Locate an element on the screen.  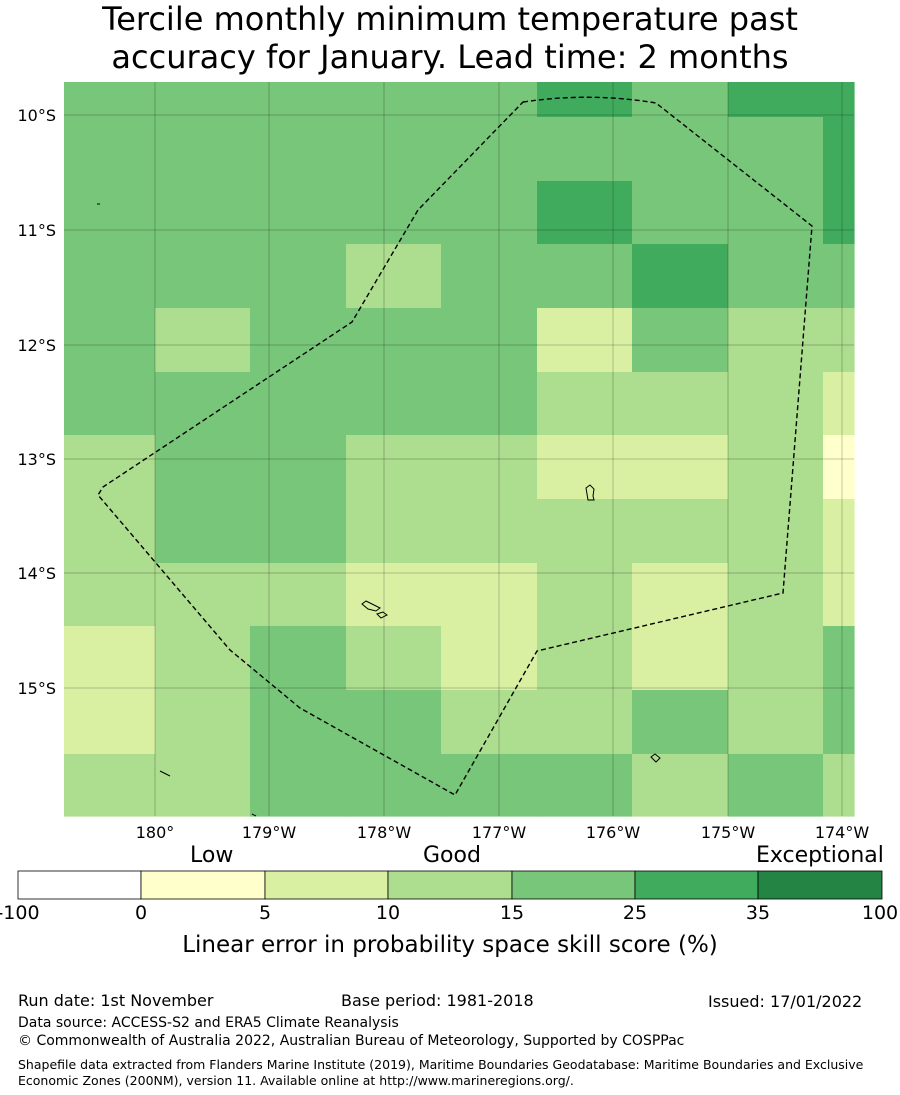
latitude-label: 10°S is located at coordinates (36, 115).